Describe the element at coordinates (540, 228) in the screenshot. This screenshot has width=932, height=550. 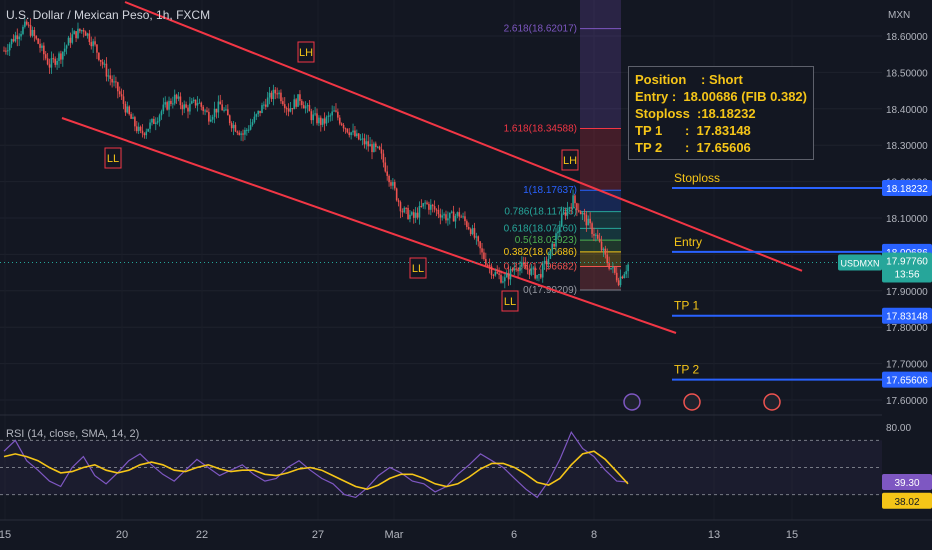
I see `fib-level-label: 0.618(18.07160)` at that location.